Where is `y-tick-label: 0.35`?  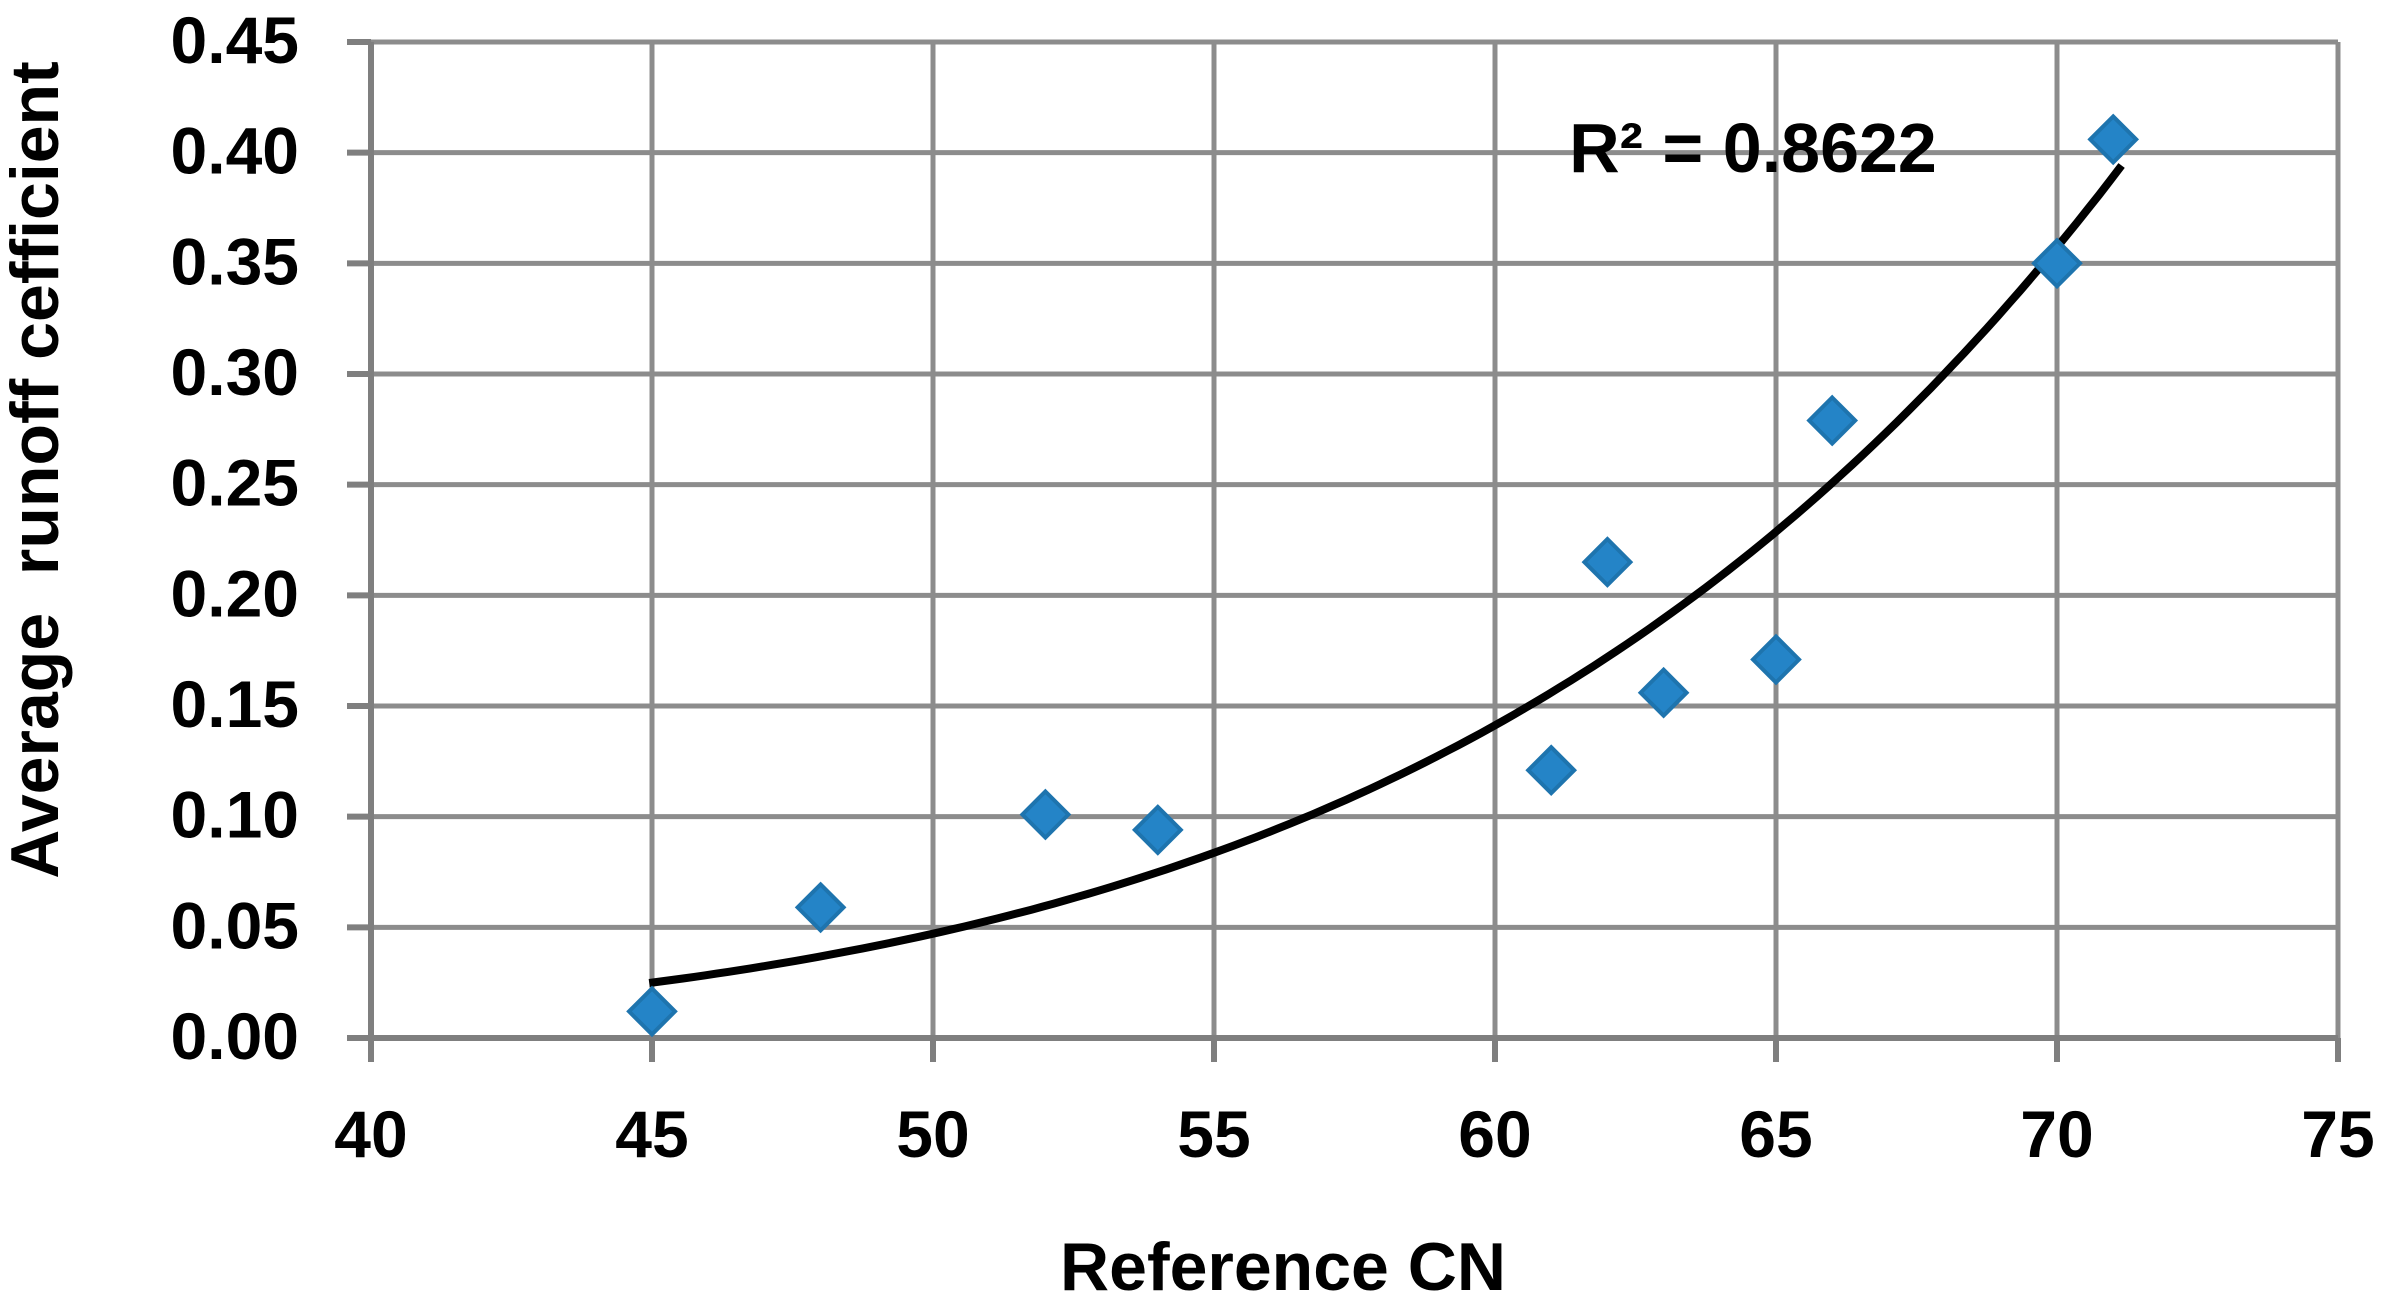 y-tick-label: 0.35 is located at coordinates (235, 261).